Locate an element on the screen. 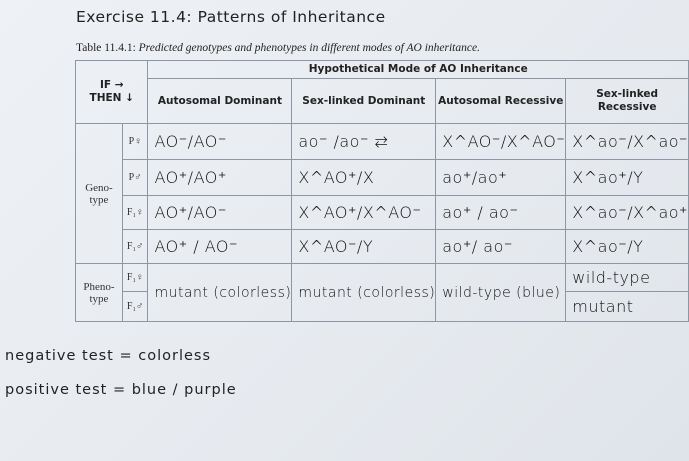 The height and width of the screenshot is (461, 689). cell: wild-type (blue) is located at coordinates (501, 292).